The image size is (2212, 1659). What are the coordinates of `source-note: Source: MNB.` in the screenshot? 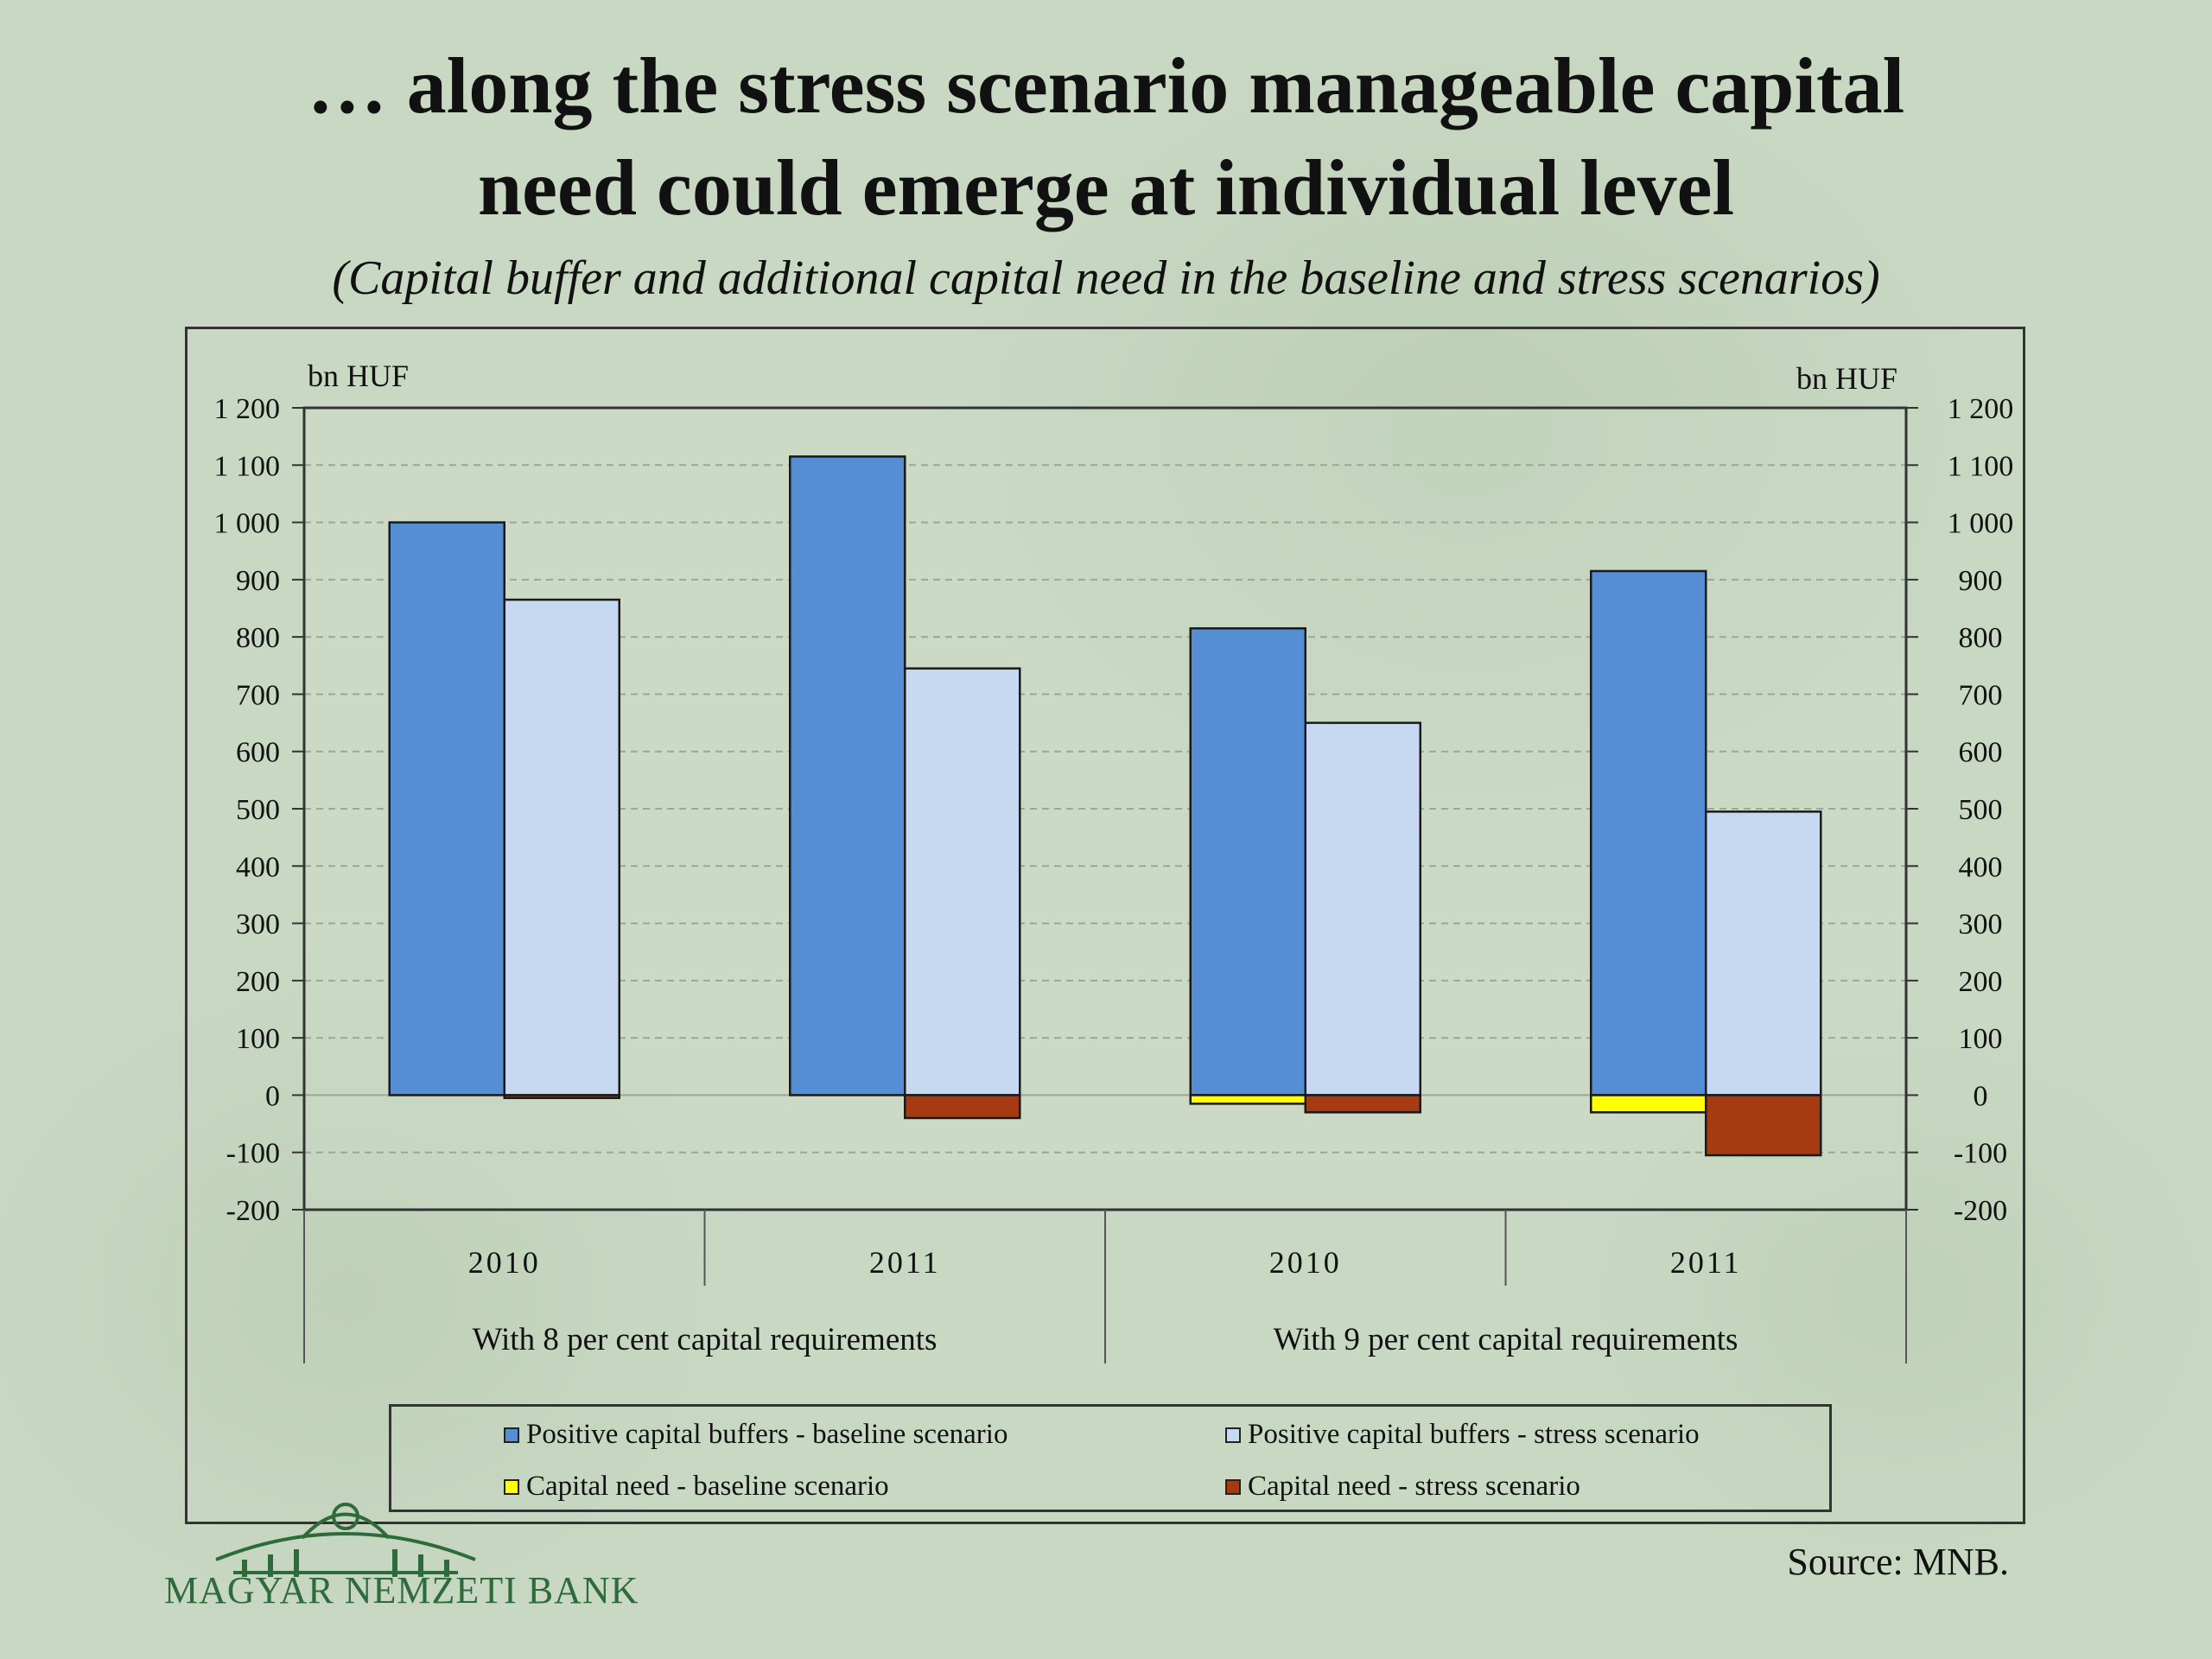 It's located at (1898, 1562).